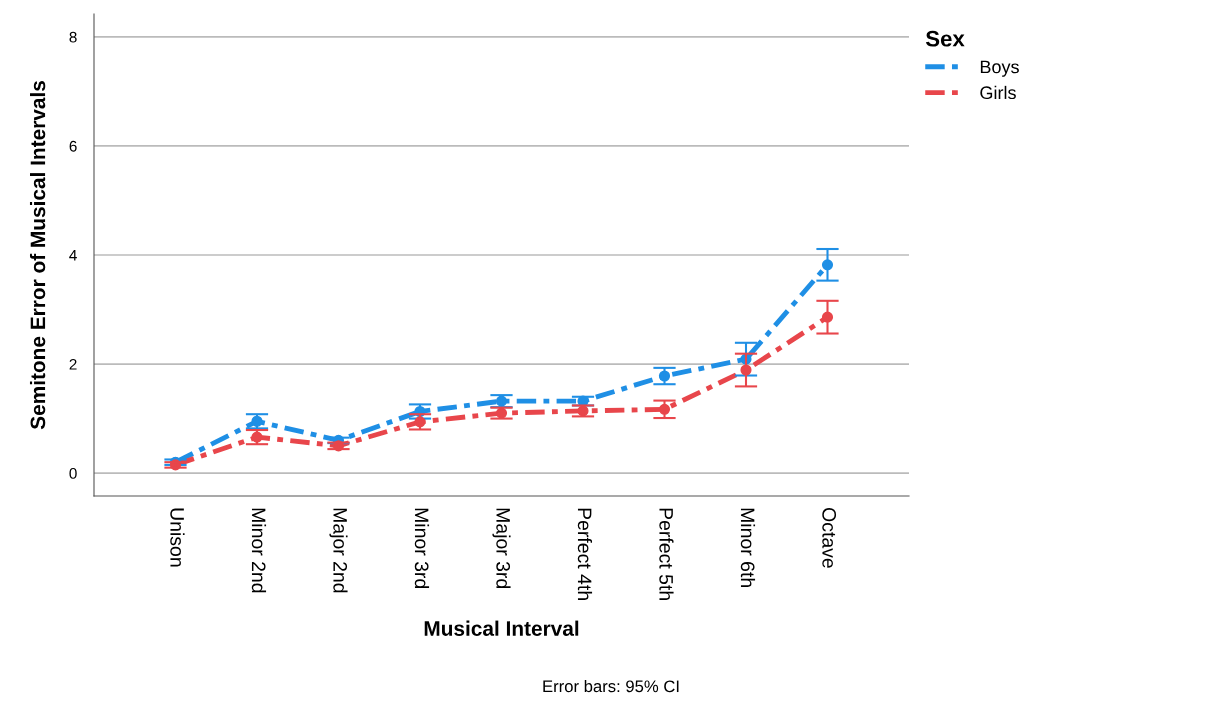 The width and height of the screenshot is (1207, 709). I want to click on x-axis-title: Musical Interval, so click(501, 628).